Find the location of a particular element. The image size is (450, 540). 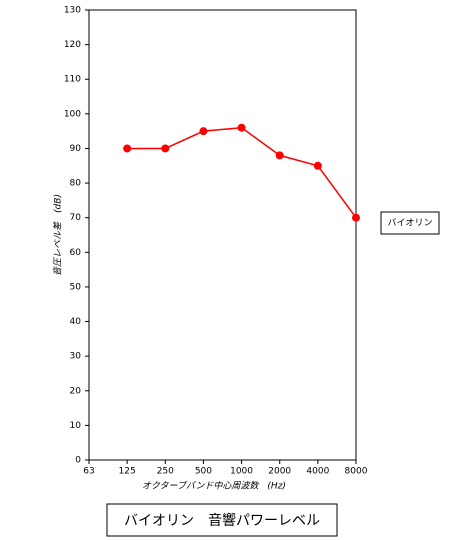

legend-box is located at coordinates (410, 223).